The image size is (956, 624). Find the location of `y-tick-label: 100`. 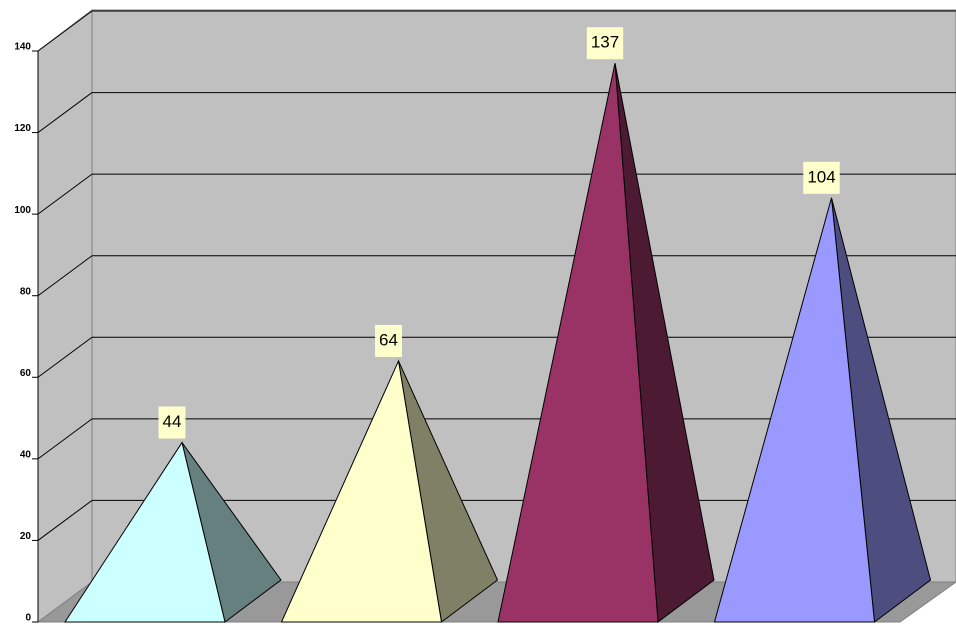

y-tick-label: 100 is located at coordinates (22, 210).